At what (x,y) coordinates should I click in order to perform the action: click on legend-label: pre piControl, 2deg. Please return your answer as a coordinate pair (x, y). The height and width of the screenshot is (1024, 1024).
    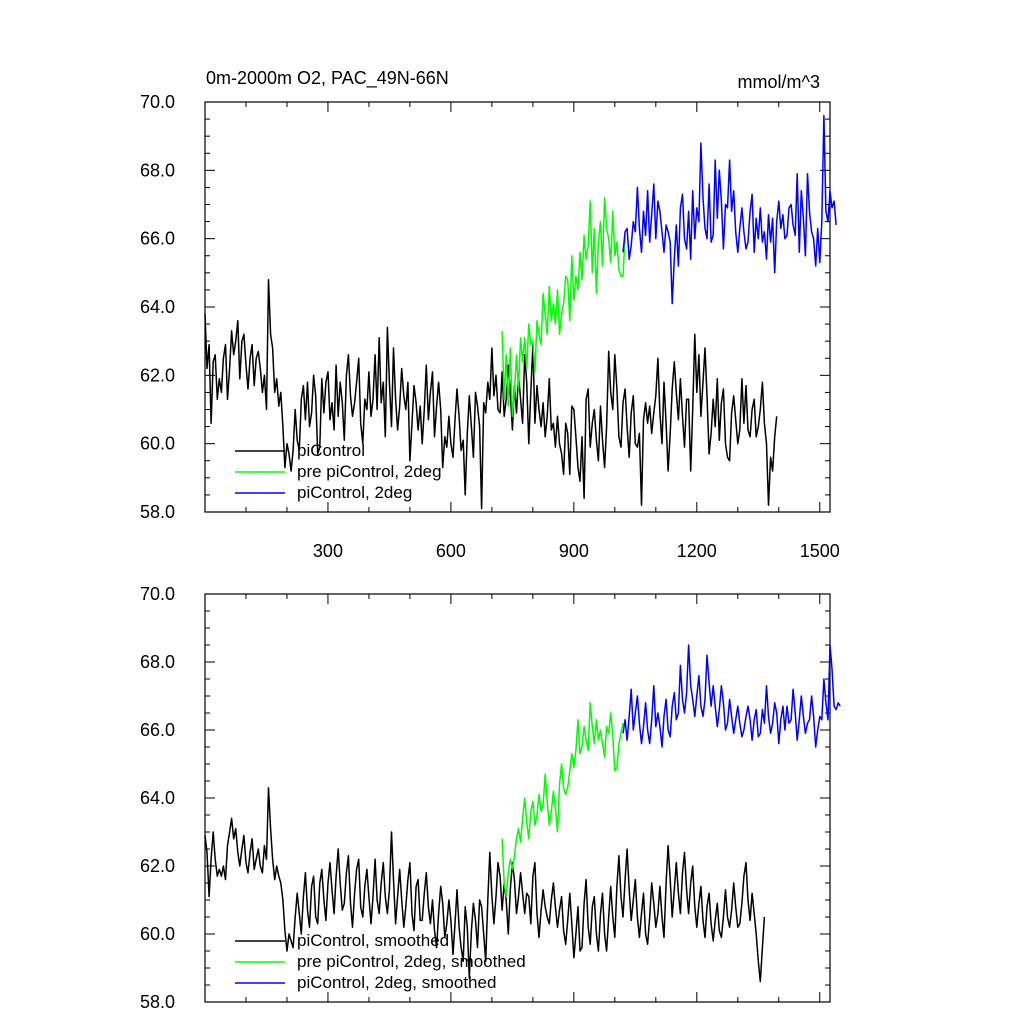
    Looking at the image, I should click on (369, 471).